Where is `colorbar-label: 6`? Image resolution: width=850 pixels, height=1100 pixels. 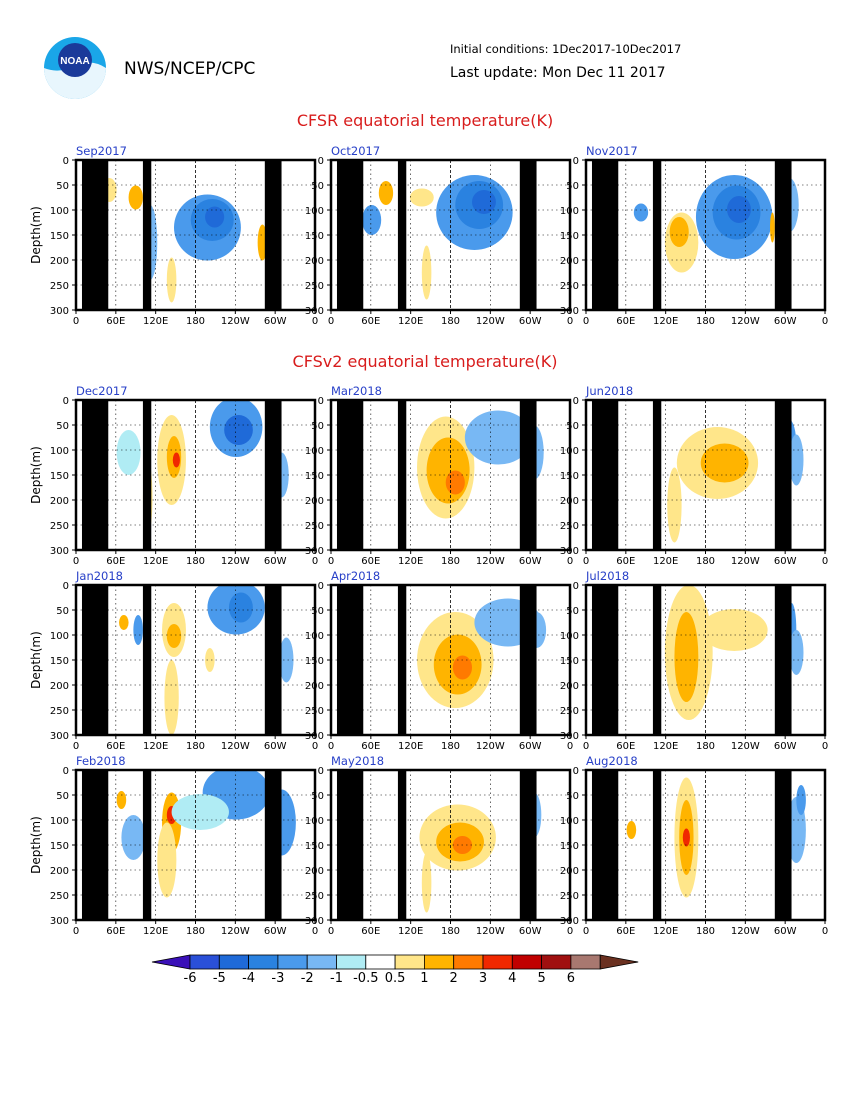
colorbar-label: 6 is located at coordinates (571, 978).